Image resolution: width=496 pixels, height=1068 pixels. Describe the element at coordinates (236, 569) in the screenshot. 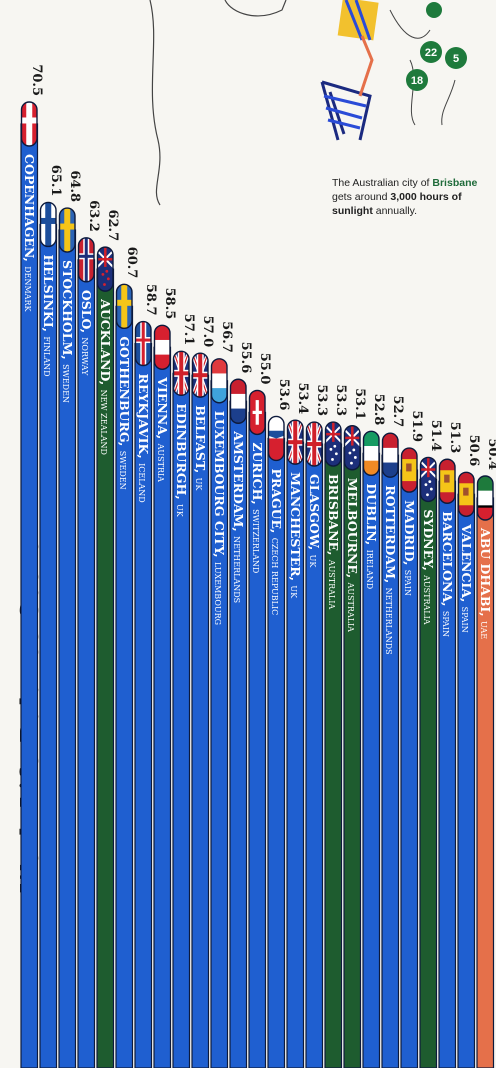

I see `country-name: NETHERLANDS` at that location.